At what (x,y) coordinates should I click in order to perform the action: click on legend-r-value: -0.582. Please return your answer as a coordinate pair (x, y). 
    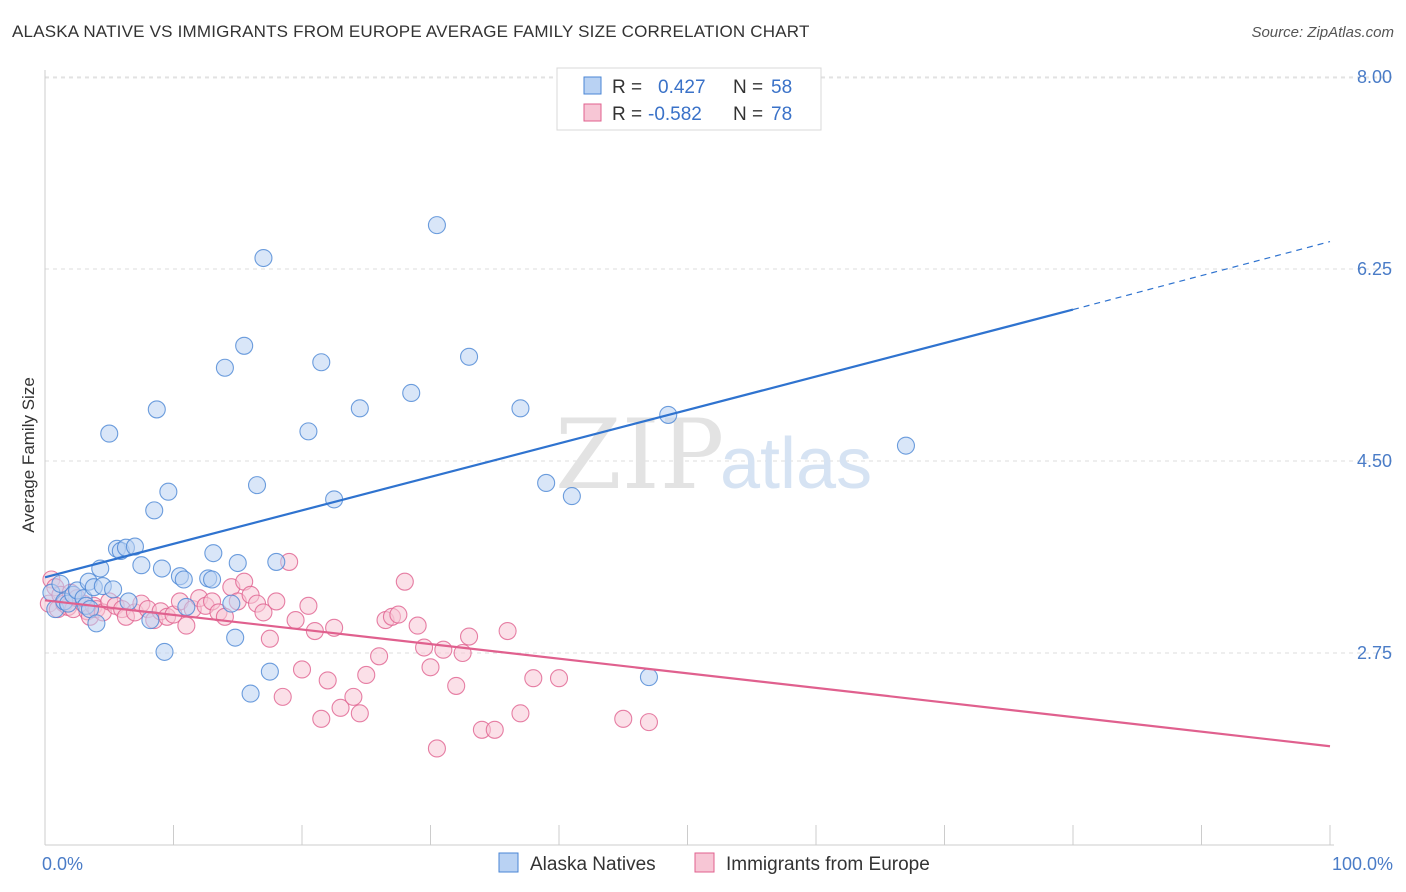
    Looking at the image, I should click on (675, 114).